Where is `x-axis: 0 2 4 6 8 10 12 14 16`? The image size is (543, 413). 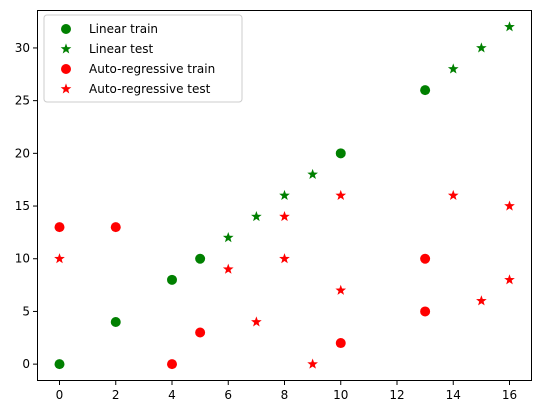
x-axis: 0 2 4 6 8 10 12 14 16 is located at coordinates (286, 391).